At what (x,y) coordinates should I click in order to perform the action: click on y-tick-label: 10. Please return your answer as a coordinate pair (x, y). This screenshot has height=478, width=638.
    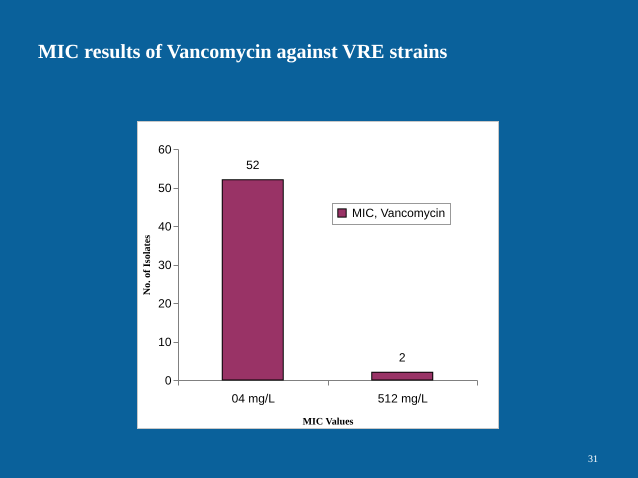
    Looking at the image, I should click on (165, 342).